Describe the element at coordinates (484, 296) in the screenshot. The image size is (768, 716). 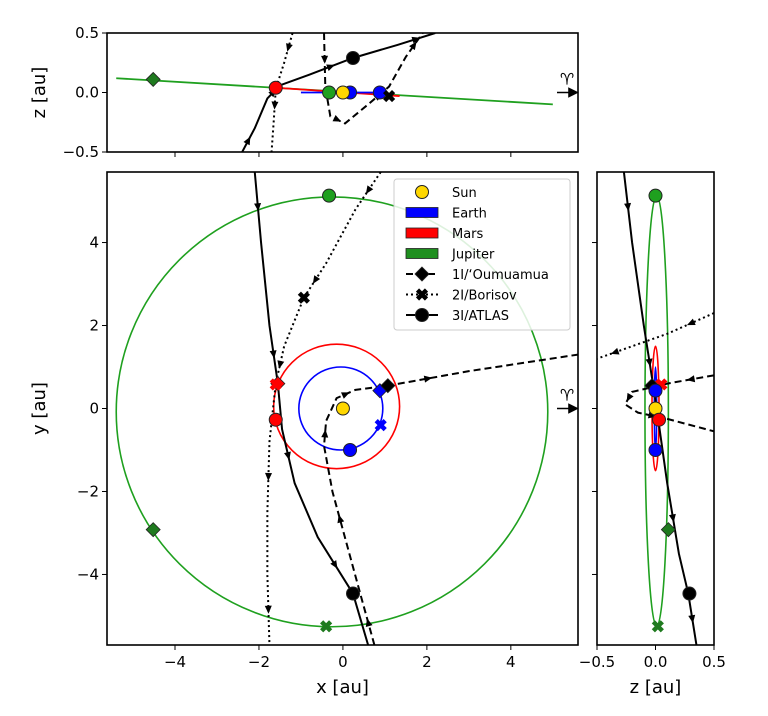
I see `legend-label: 2I/Borisov` at that location.